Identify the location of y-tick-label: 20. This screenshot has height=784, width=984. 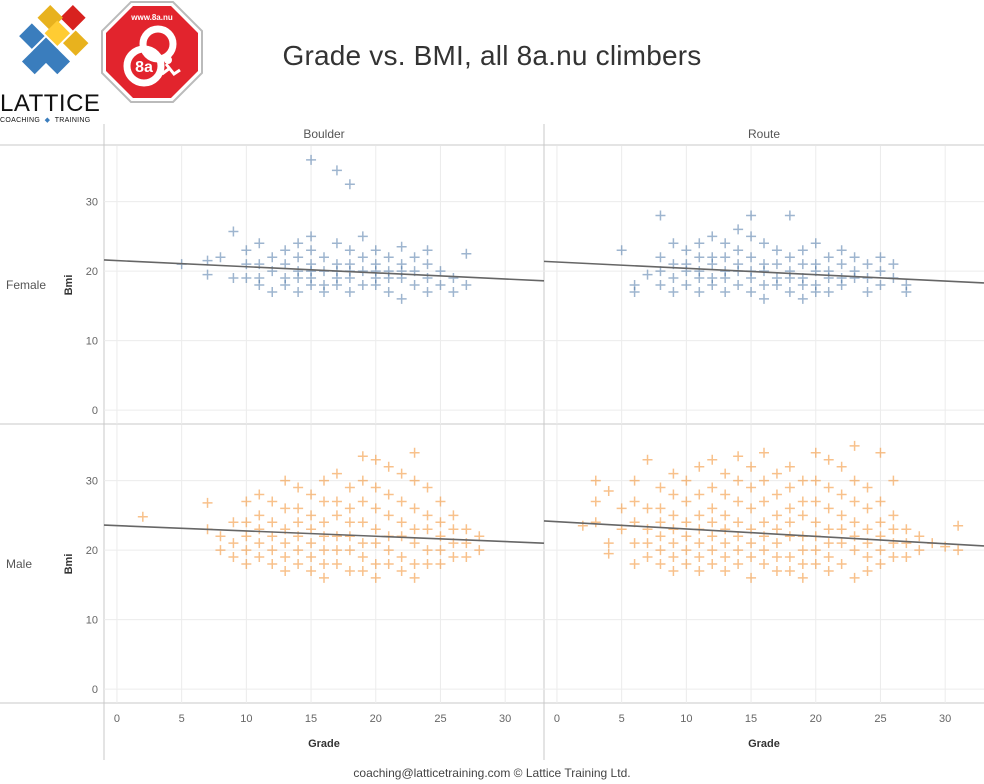
(92, 551).